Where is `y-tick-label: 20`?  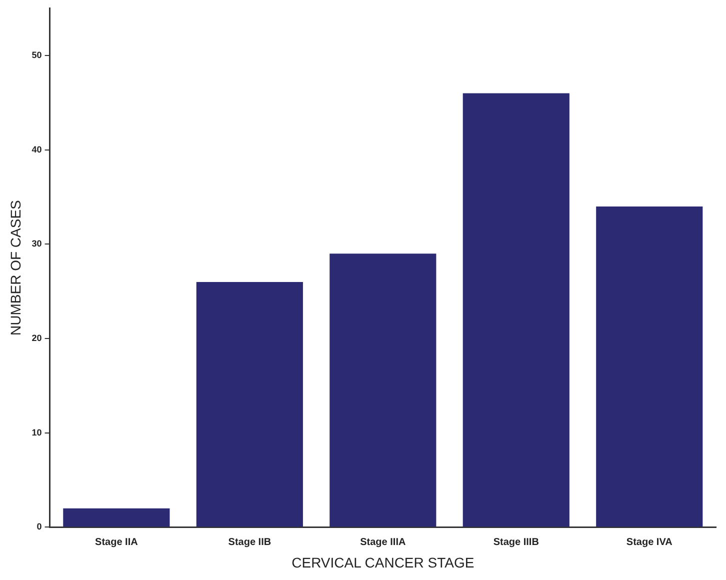
y-tick-label: 20 is located at coordinates (37, 338).